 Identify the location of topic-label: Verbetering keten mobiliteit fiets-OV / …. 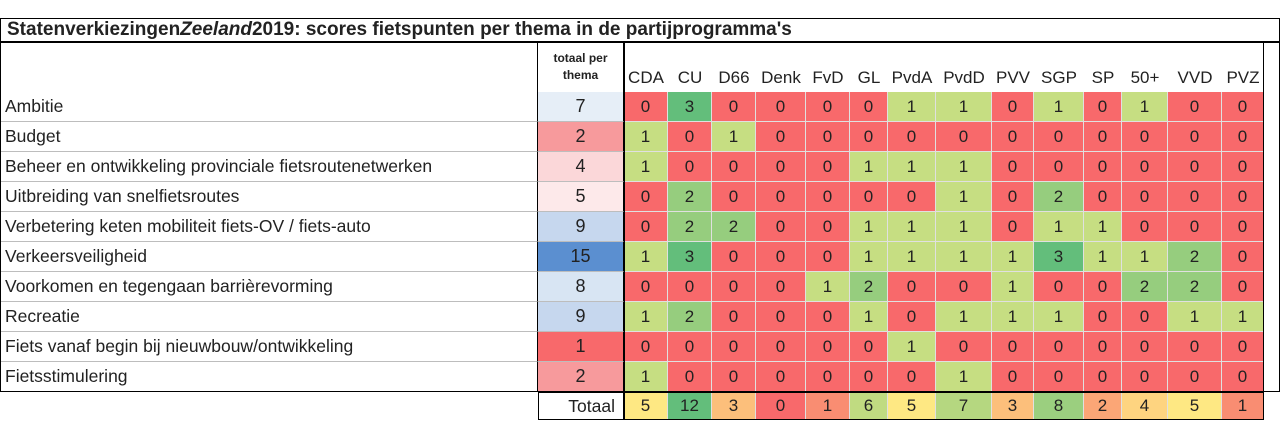
(269, 227).